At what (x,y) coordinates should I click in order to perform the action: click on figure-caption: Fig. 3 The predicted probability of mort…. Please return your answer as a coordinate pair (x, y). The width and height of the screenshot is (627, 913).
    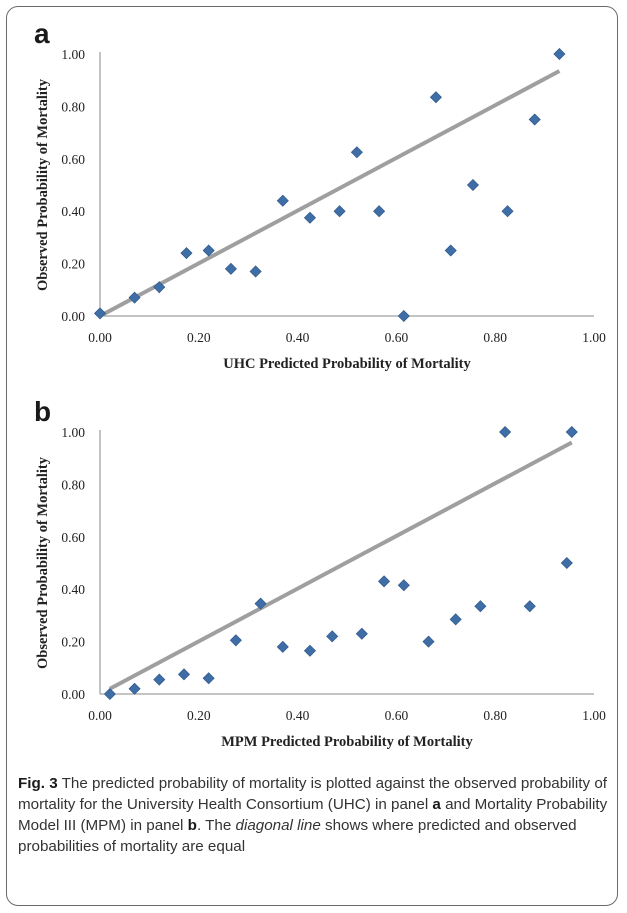
    Looking at the image, I should click on (313, 815).